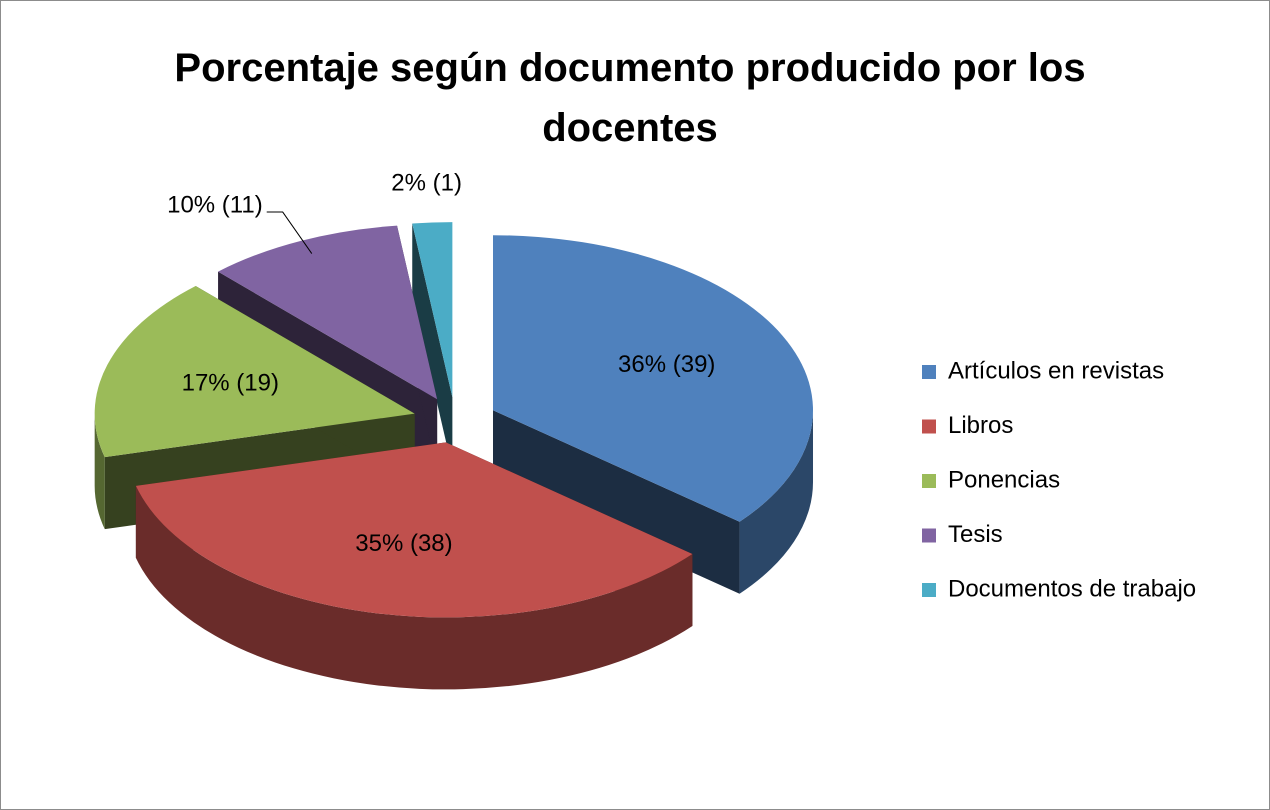 This screenshot has width=1270, height=810. What do you see at coordinates (230, 383) in the screenshot?
I see `data-label: 17% (19)` at bounding box center [230, 383].